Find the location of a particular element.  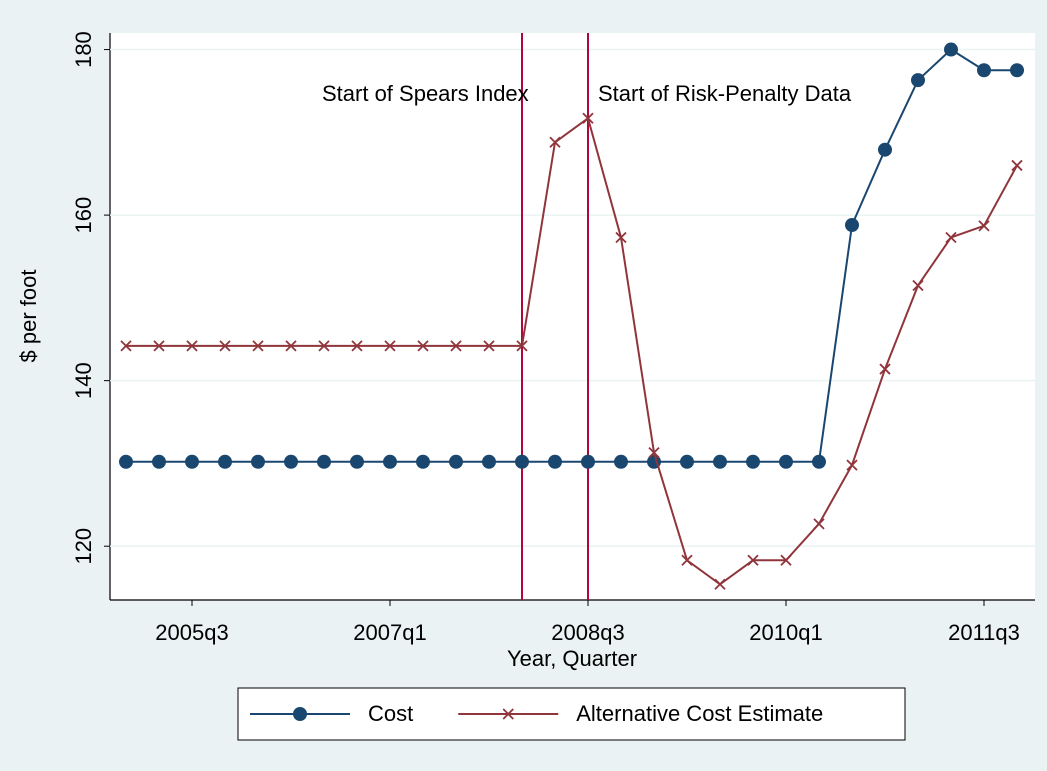

x-tick-label: 2007q1 is located at coordinates (389, 632).